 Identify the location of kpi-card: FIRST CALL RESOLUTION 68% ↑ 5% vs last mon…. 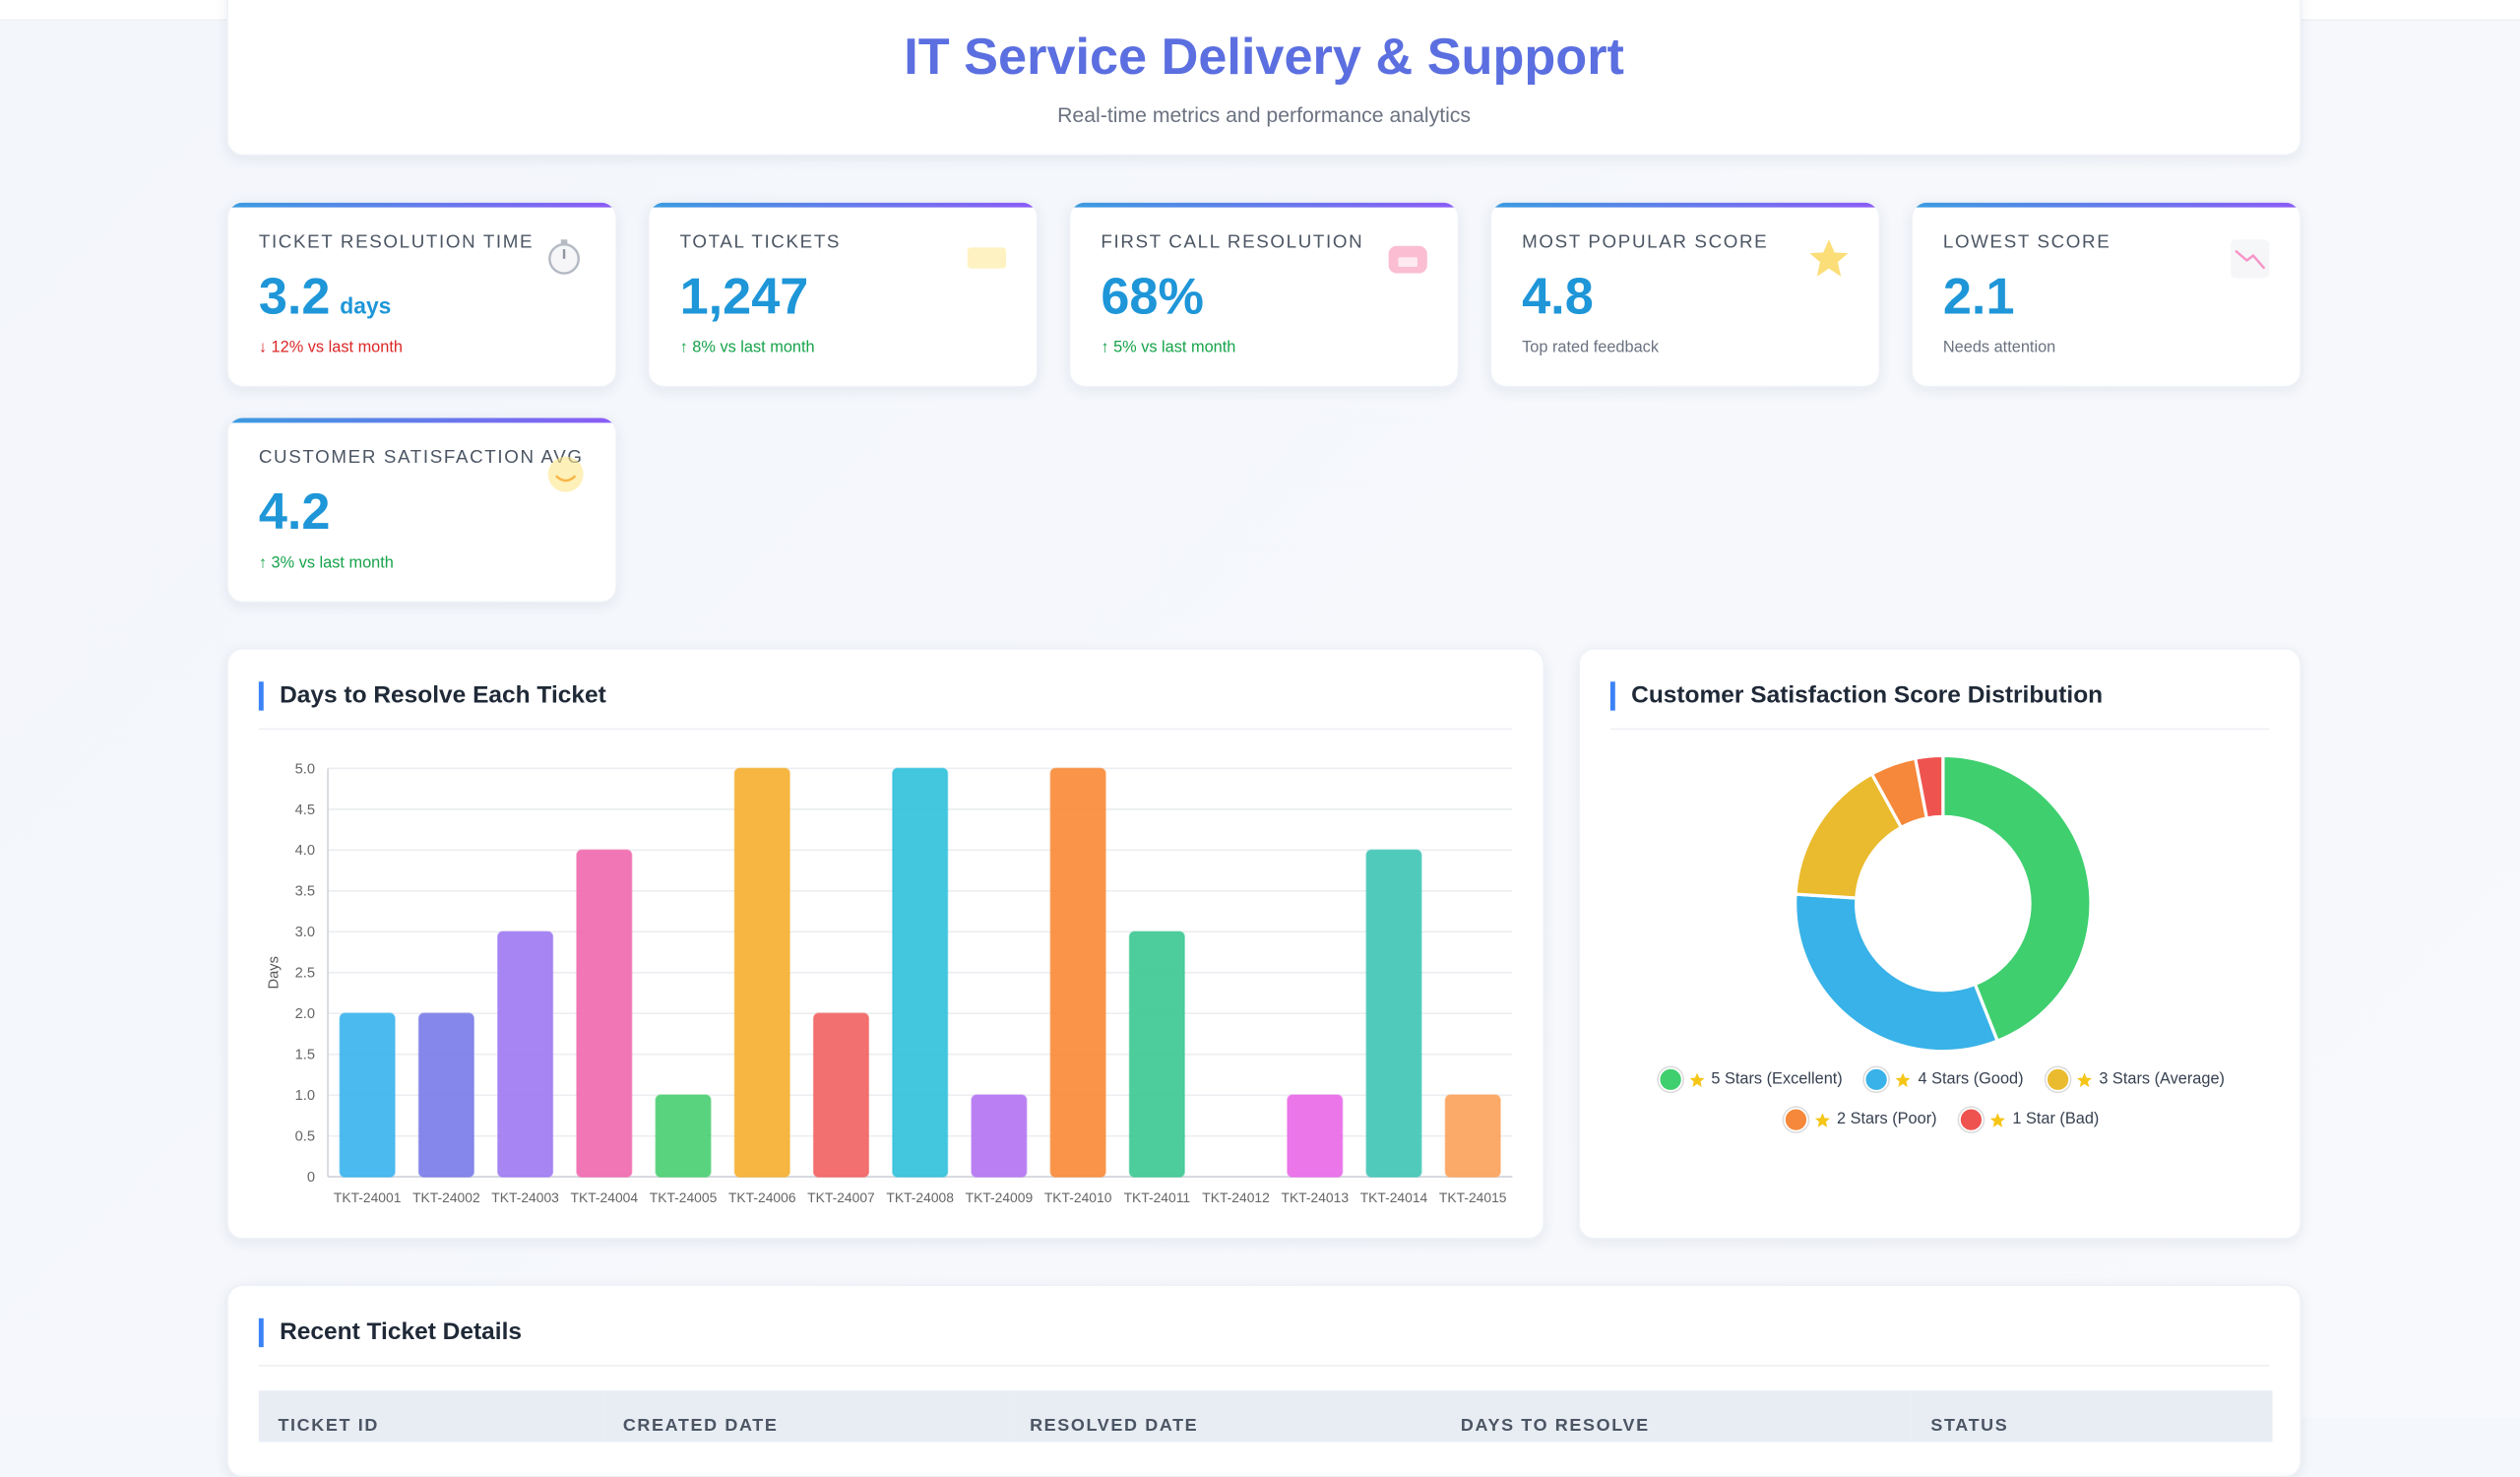
(1264, 295).